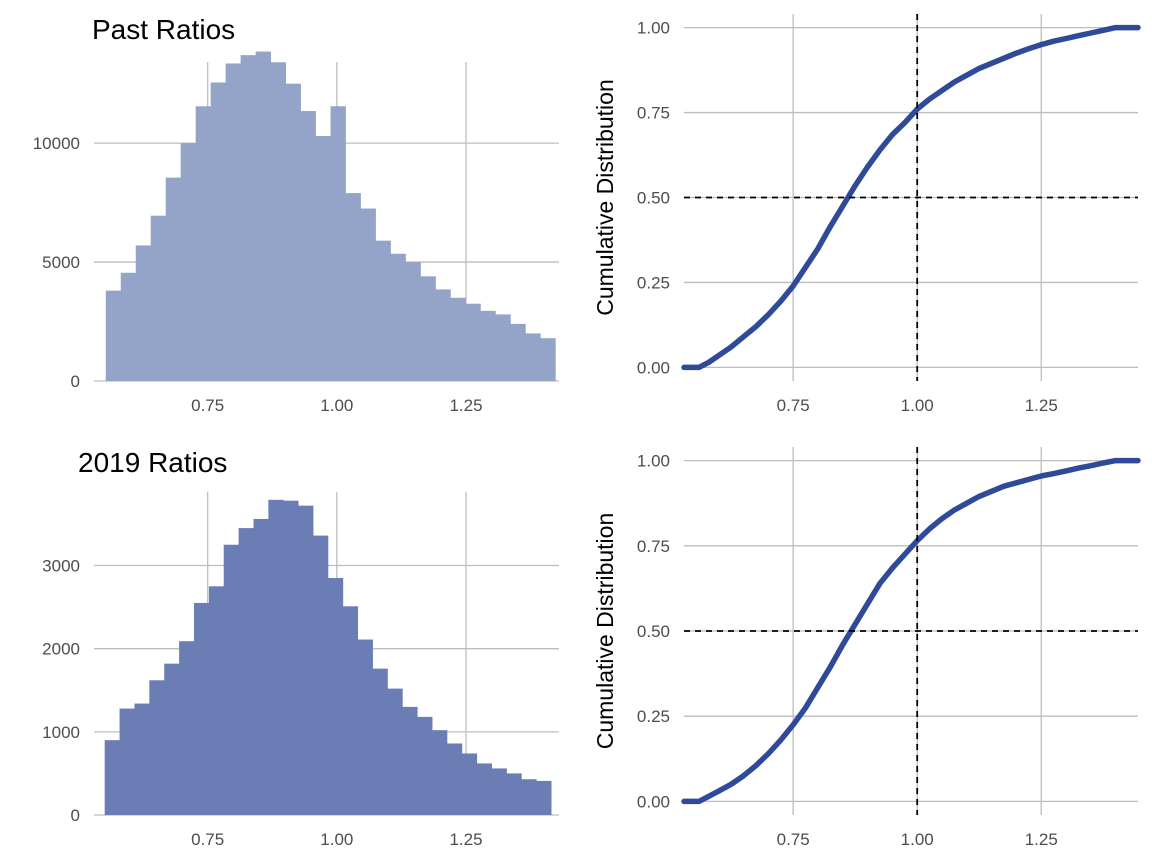 The height and width of the screenshot is (865, 1152). Describe the element at coordinates (653, 461) in the screenshot. I see `2019-ecdf-y-tick-label: 1.00` at that location.